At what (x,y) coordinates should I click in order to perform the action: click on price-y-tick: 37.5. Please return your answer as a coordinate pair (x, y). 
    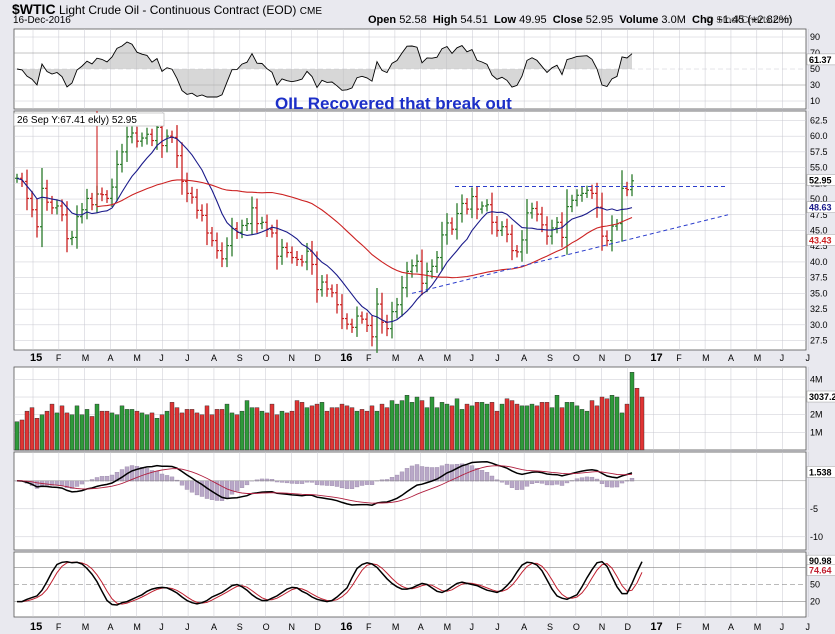
    Looking at the image, I should click on (819, 278).